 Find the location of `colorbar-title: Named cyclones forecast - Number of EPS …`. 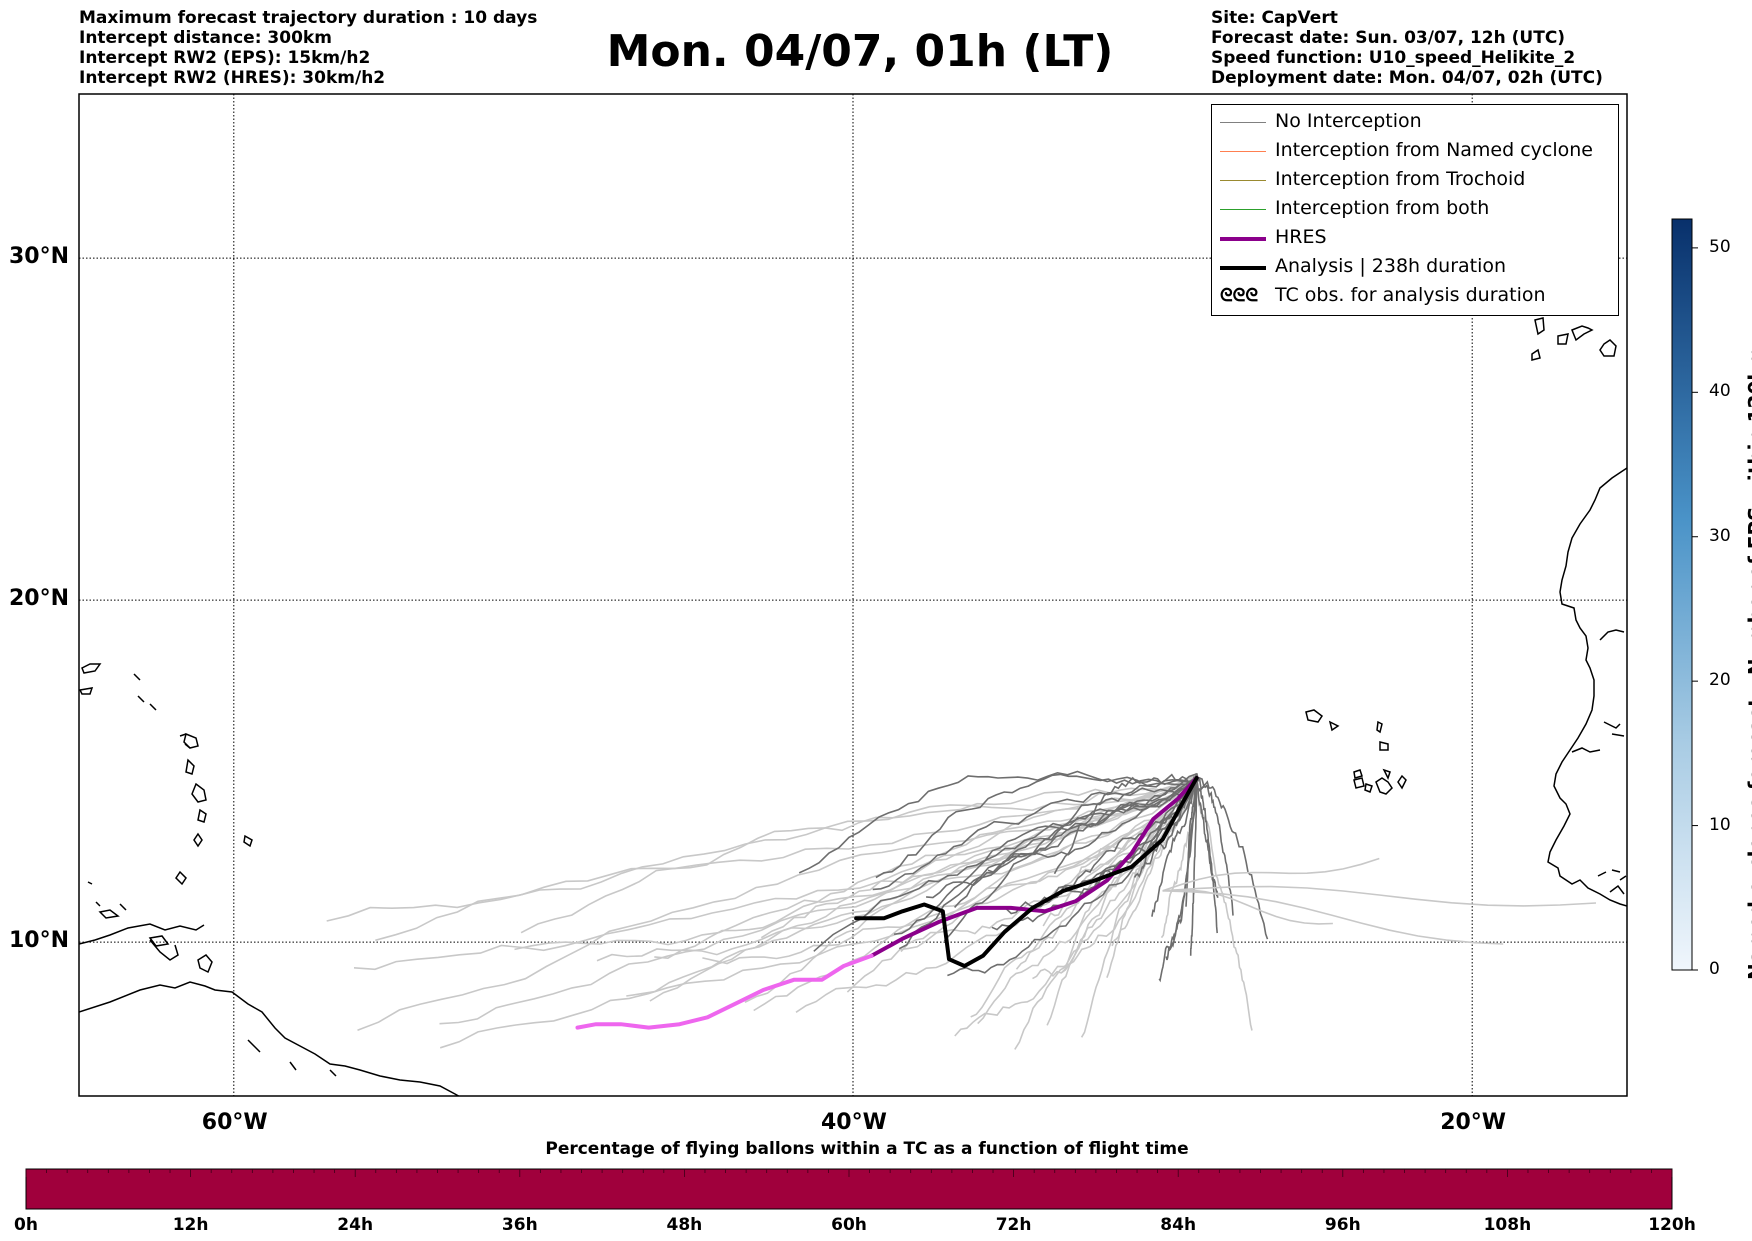

colorbar-title: Named cyclones forecast - Number of EPS … is located at coordinates (1748, 663).